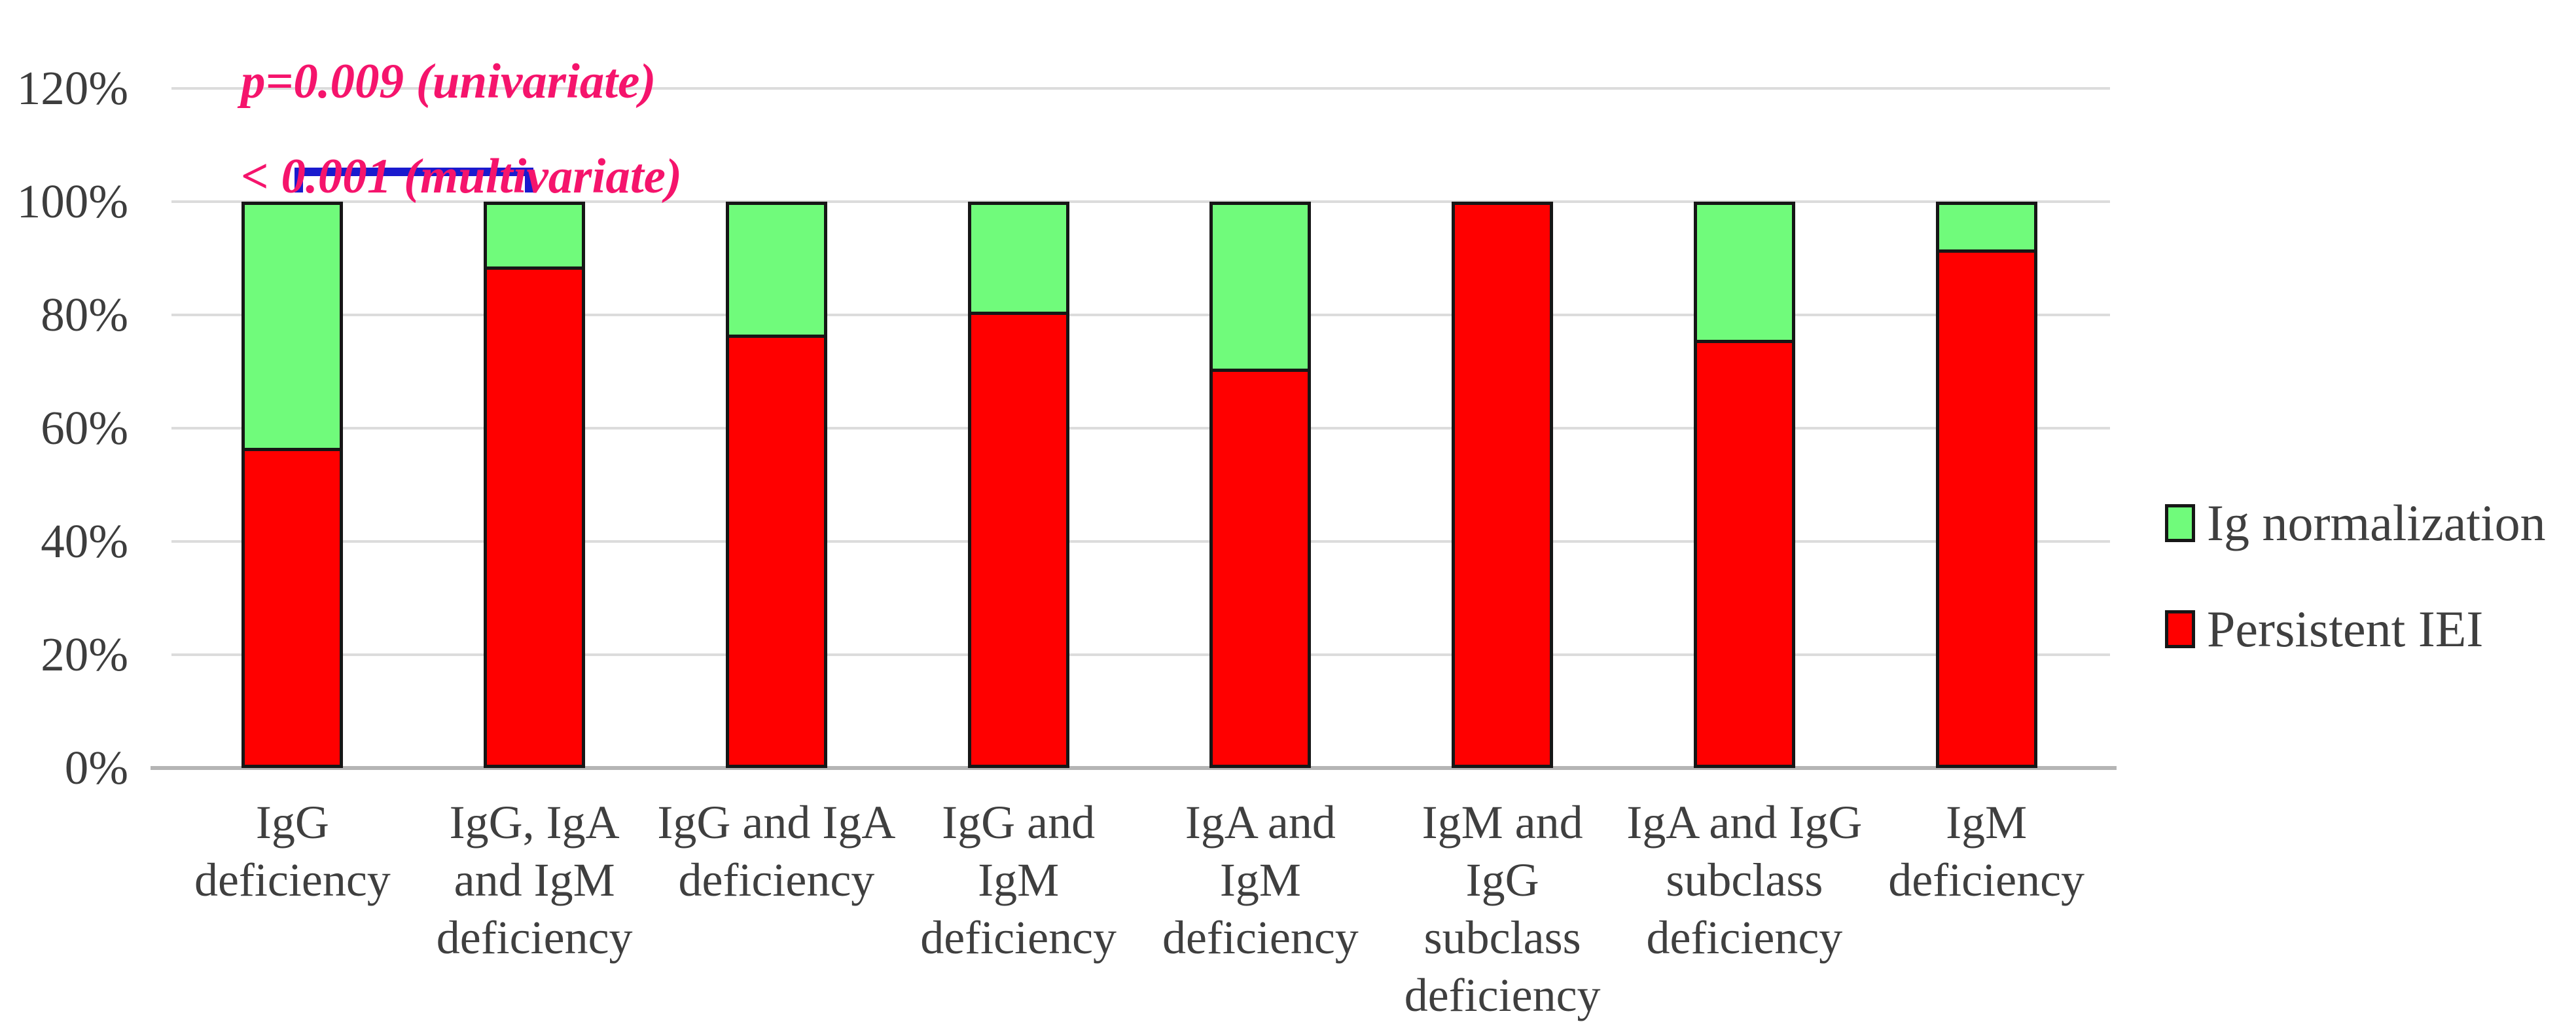 Image resolution: width=2576 pixels, height=1024 pixels. Describe the element at coordinates (1018, 909) in the screenshot. I see `x-category-label: IgG and IgM deficiency` at that location.